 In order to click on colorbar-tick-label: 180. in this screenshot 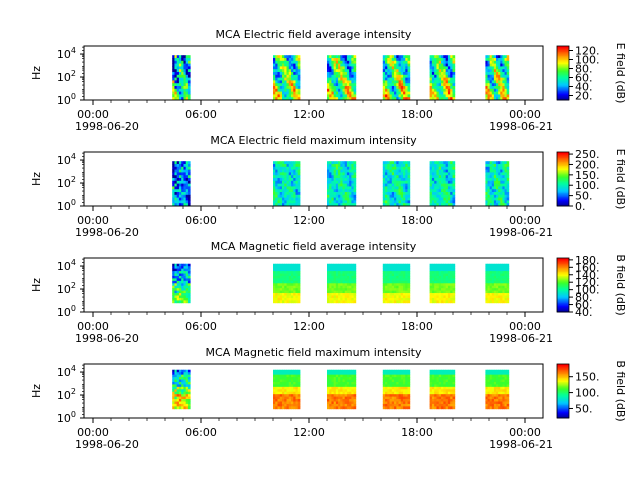, I will do `click(587, 260)`.